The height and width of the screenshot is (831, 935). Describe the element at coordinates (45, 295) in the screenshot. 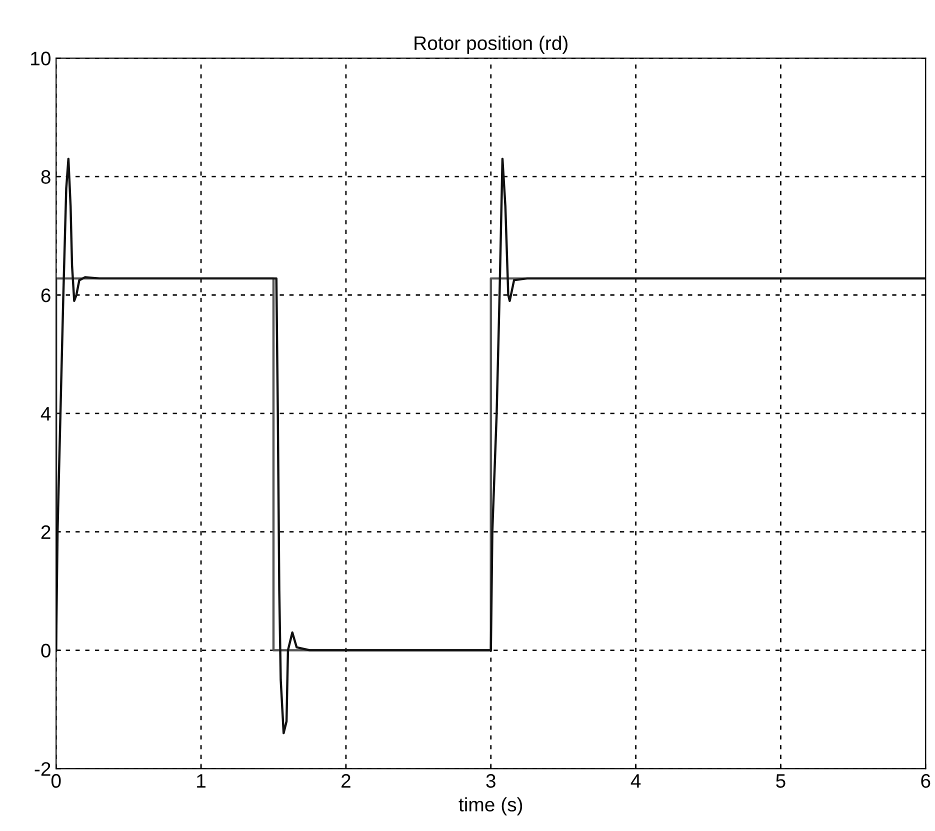

I see `y-tick-label: 6` at that location.